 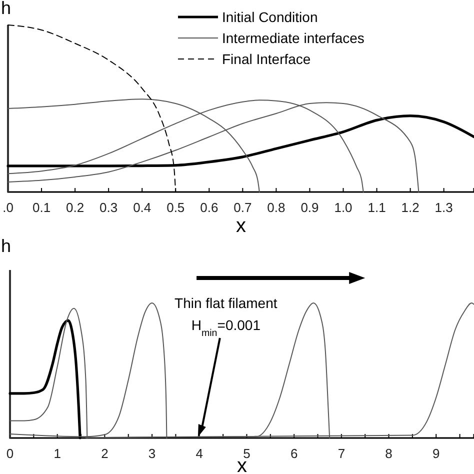 What do you see at coordinates (246, 453) in the screenshot?
I see `x-tick-label: 5` at bounding box center [246, 453].